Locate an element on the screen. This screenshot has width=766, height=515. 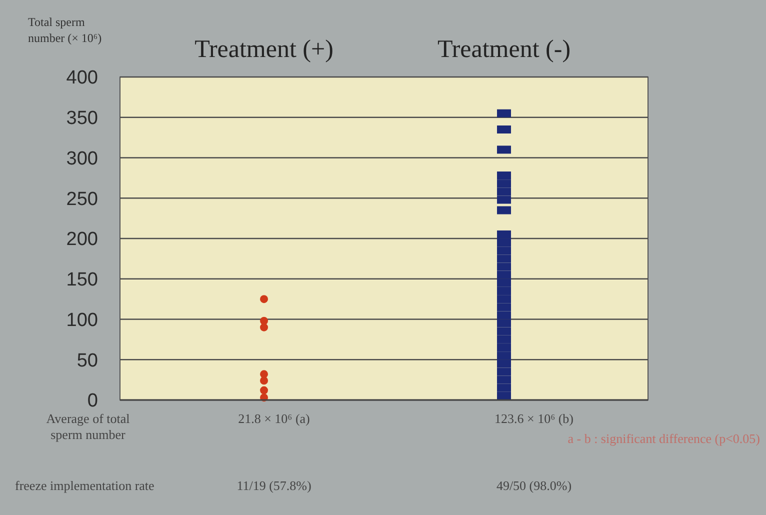
text: 123.6 × 10⁶ (b) is located at coordinates (534, 418).